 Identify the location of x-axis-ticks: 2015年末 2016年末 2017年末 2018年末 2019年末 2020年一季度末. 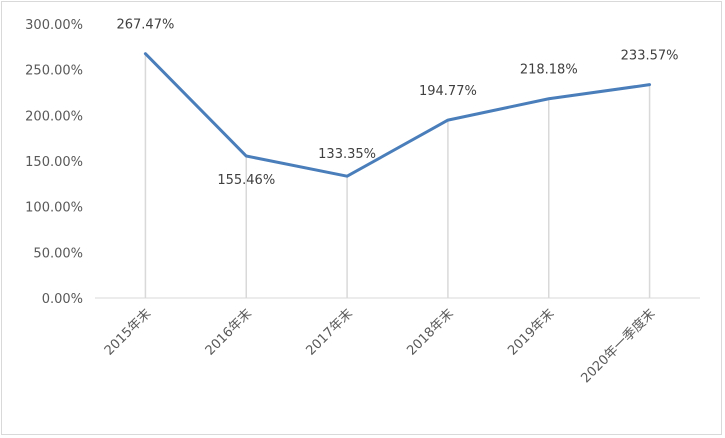
(380, 346).